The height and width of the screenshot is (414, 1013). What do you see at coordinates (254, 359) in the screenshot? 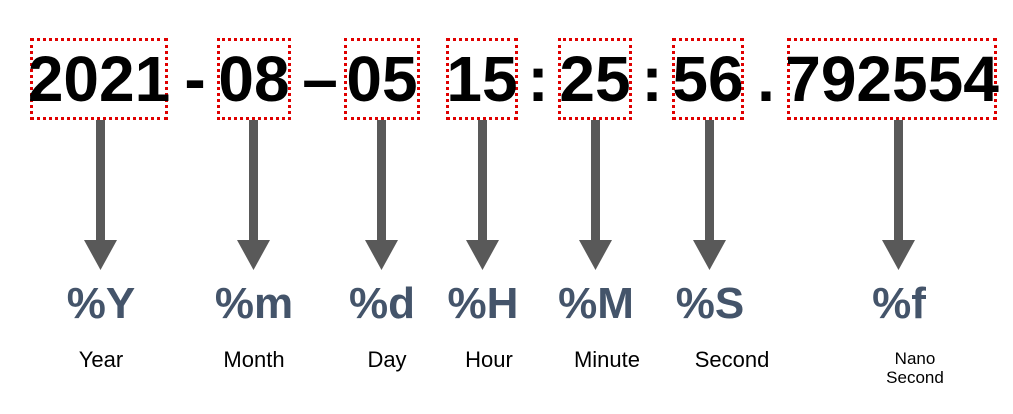
I see `month-label: Month` at bounding box center [254, 359].